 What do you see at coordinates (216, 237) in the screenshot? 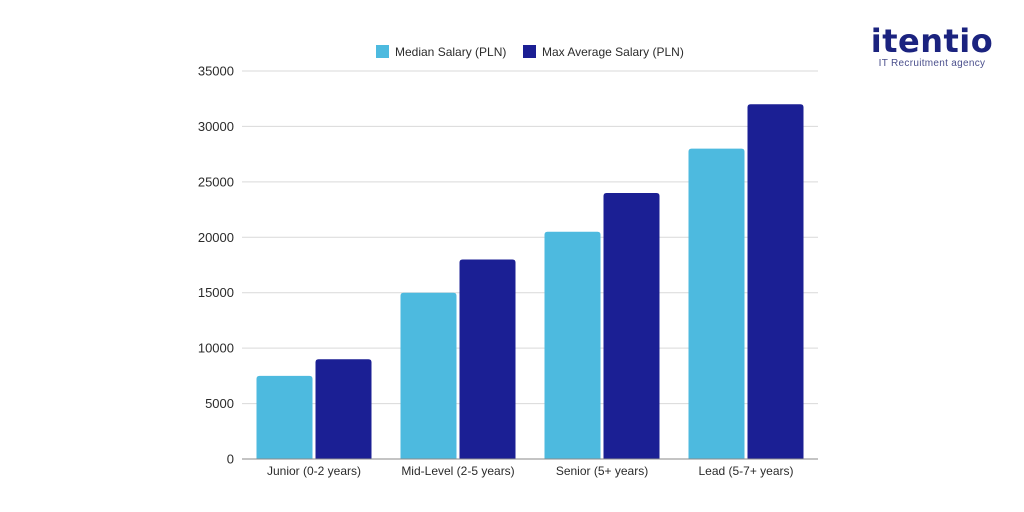
I see `y-tick-label: 20000` at bounding box center [216, 237].